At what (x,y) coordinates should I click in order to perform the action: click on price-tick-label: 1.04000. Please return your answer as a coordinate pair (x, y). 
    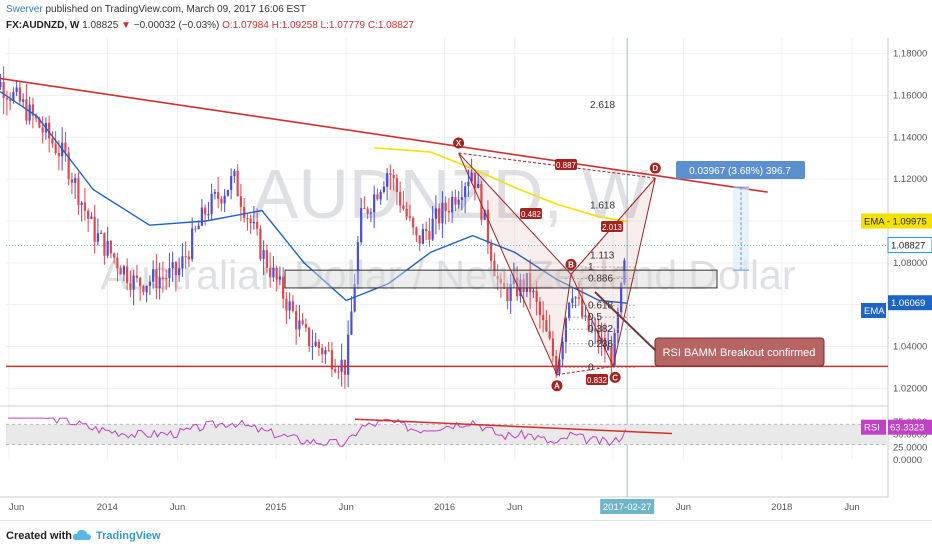
    Looking at the image, I should click on (910, 346).